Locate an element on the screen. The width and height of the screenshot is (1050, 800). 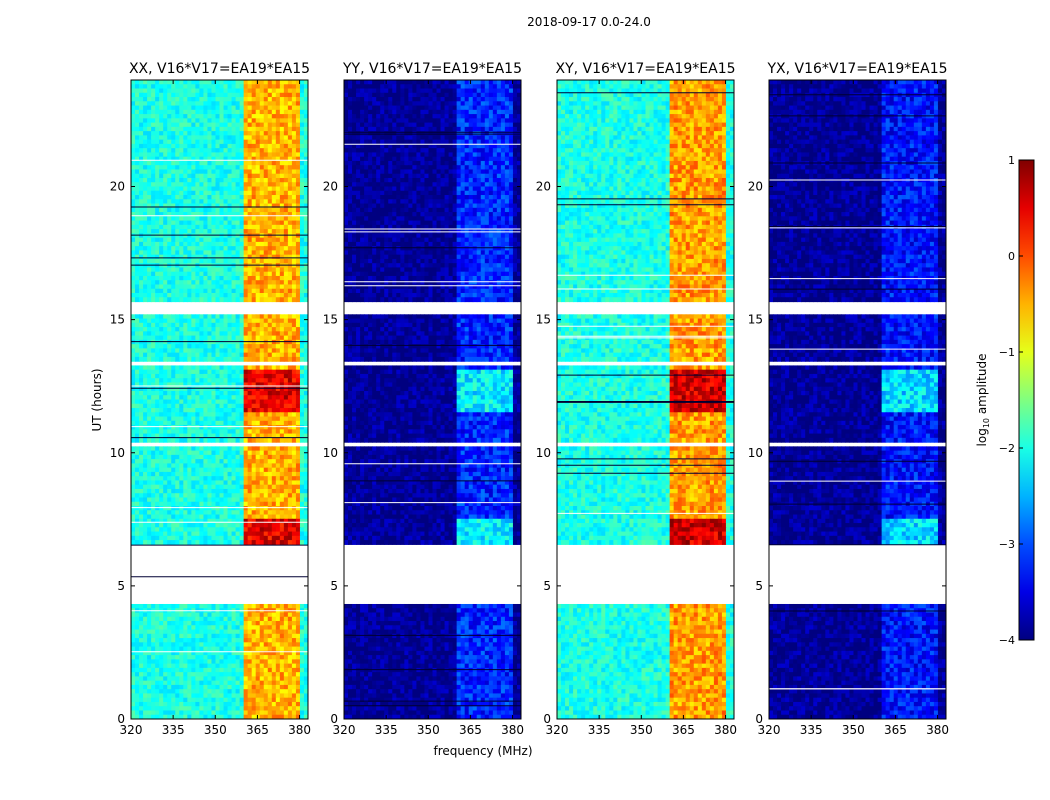
colorbar-label: log10 amplitude is located at coordinates (983, 400).